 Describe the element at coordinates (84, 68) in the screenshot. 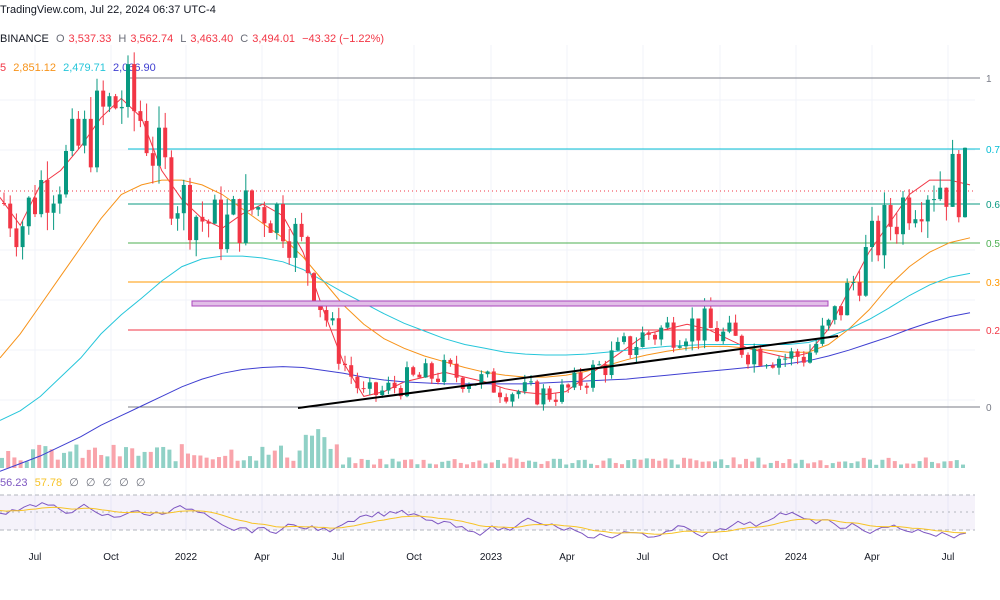

I see `ma-value-2: 2,479.71` at that location.